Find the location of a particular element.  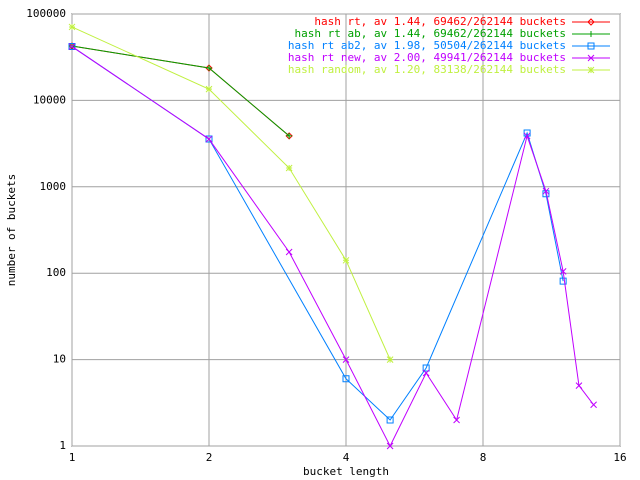

x-tick-label: 16 is located at coordinates (619, 457).